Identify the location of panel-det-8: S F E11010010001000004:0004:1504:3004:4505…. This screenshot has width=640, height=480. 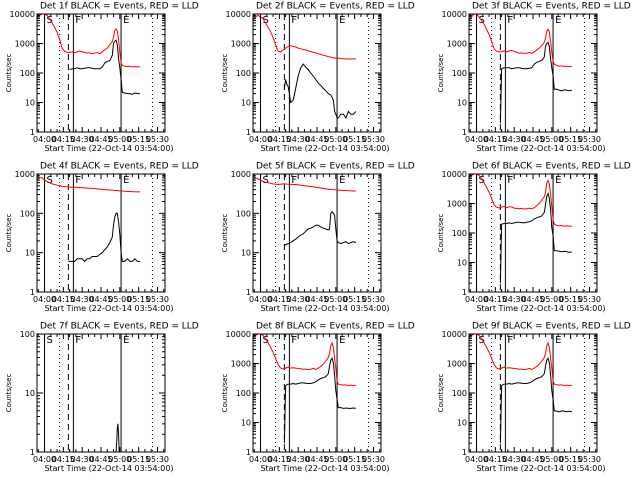
(318, 397).